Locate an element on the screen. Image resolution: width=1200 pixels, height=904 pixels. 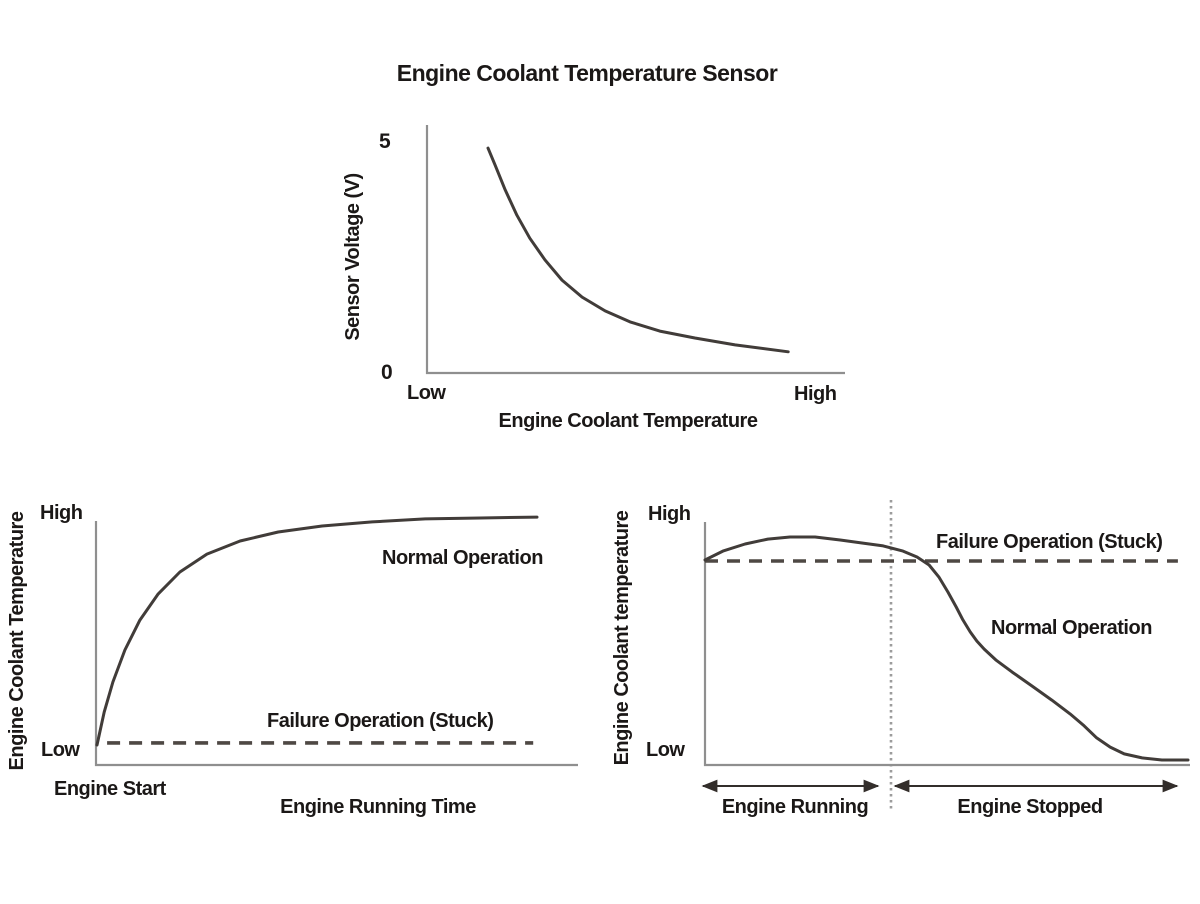
figure-title: Engine Coolant Temperature Sensor is located at coordinates (587, 73).